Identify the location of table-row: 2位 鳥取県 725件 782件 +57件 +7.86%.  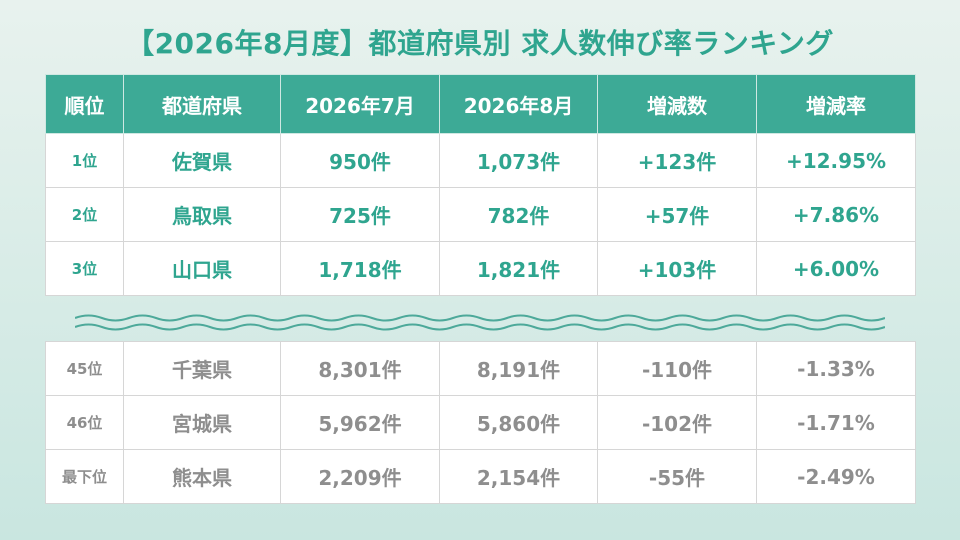
(480, 214).